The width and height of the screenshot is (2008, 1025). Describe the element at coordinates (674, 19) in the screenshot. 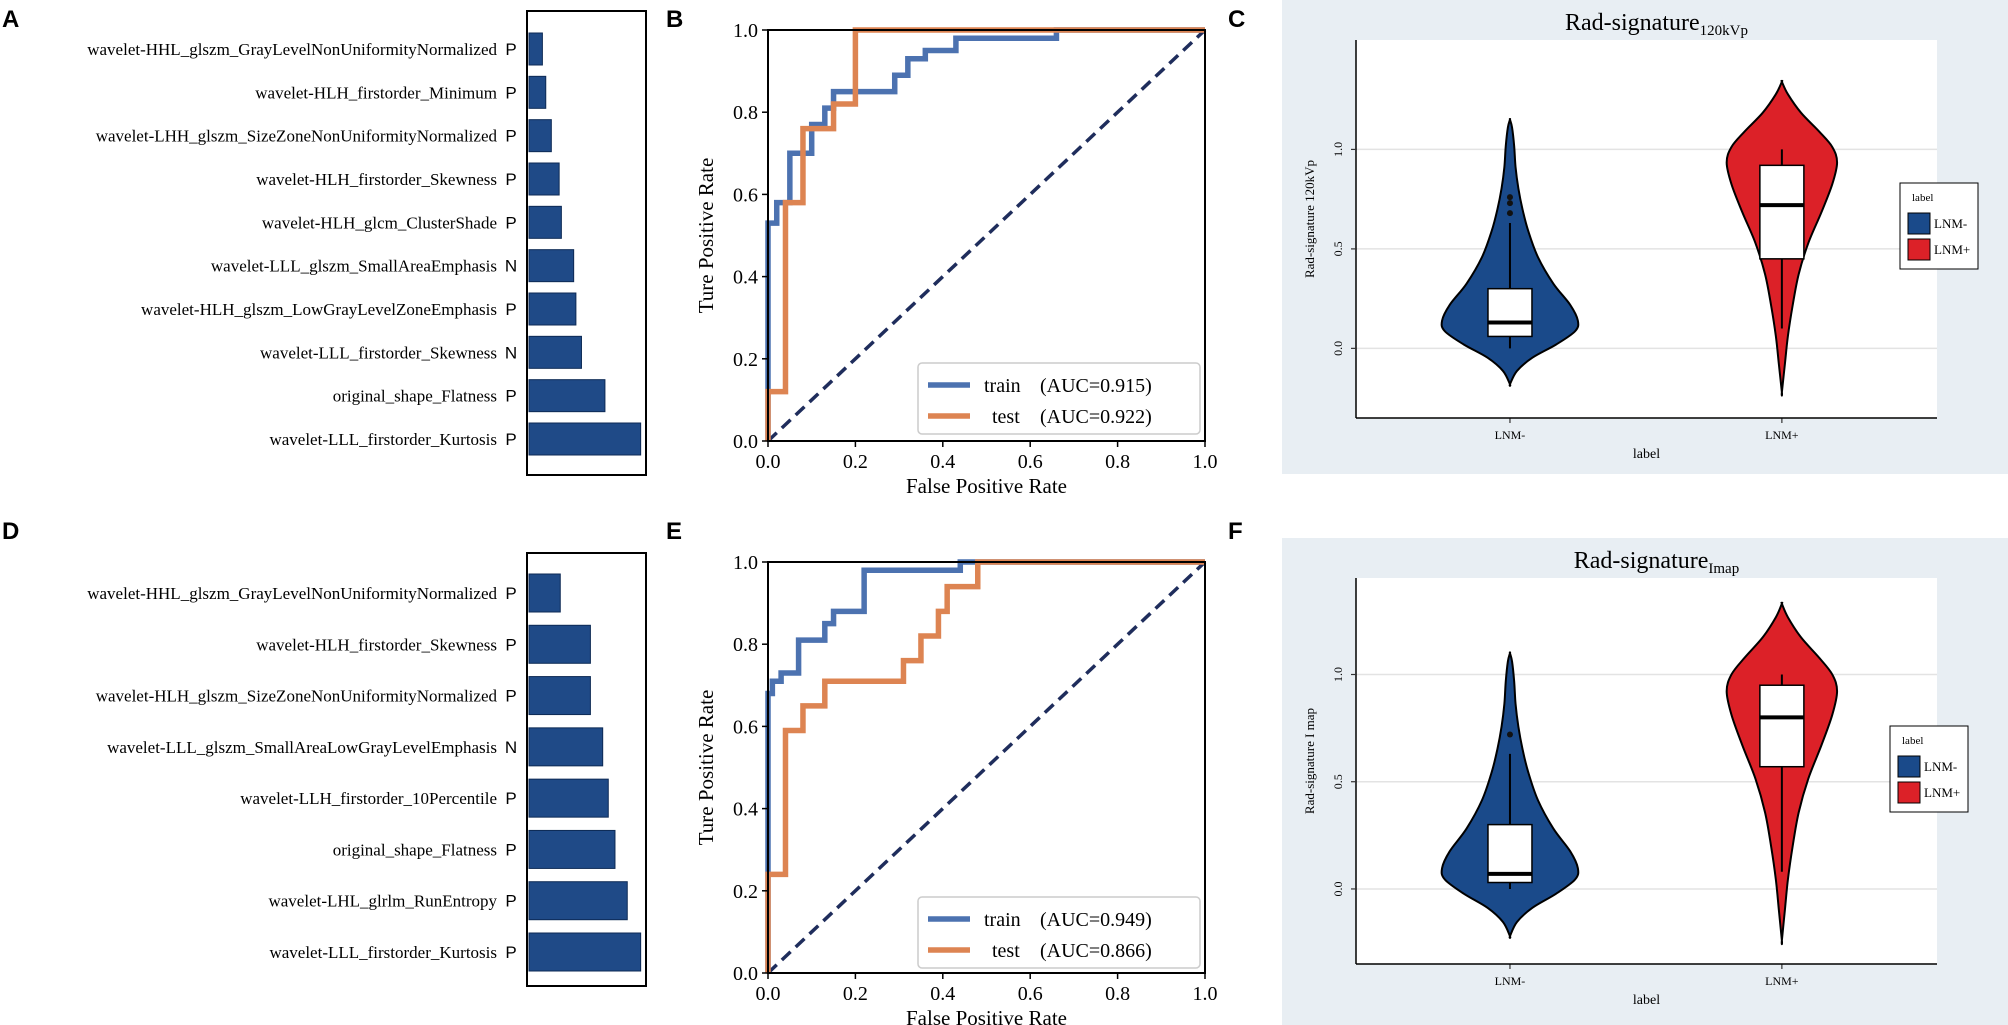

I see `panel-letter-b: B` at that location.